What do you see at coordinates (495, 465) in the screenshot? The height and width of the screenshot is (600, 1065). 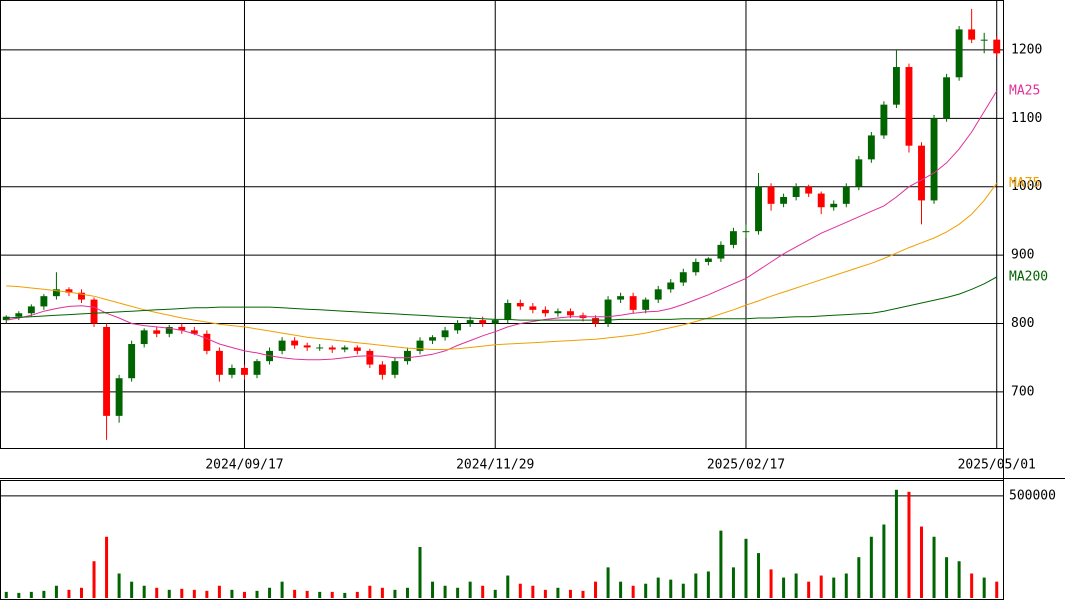 I see `x-tick-label: 2024/11/29` at bounding box center [495, 465].